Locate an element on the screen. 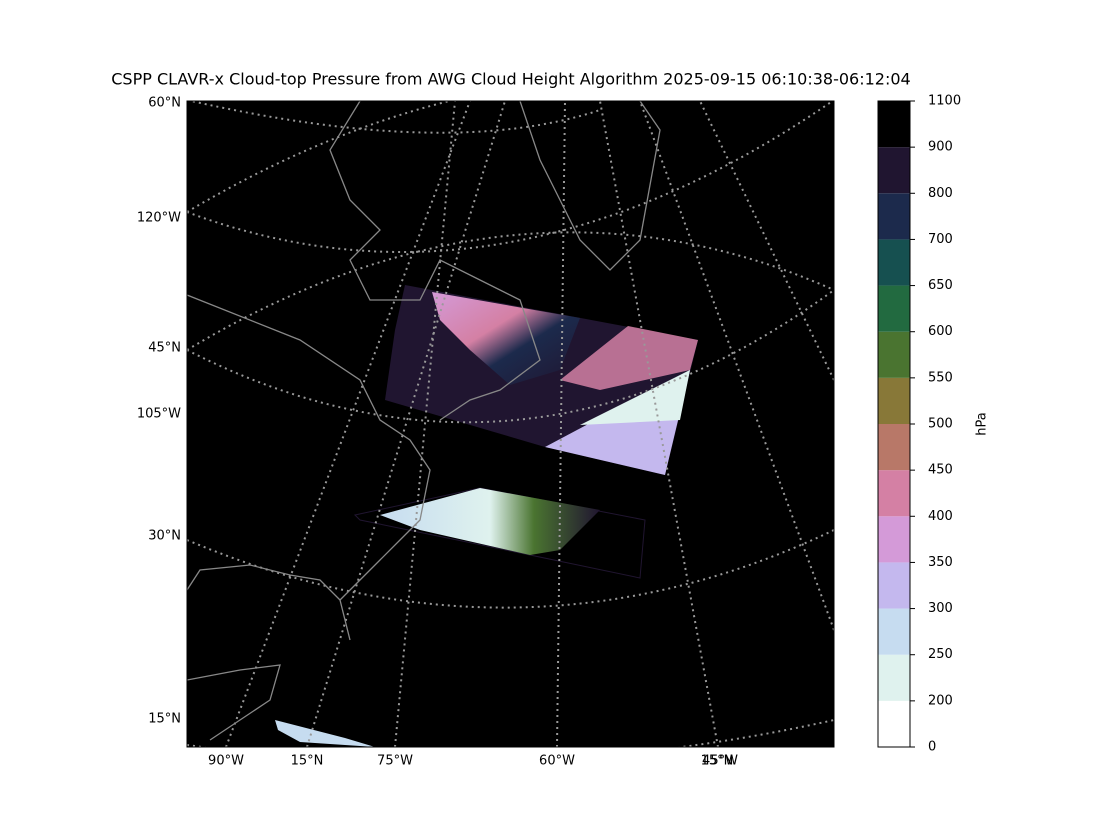 This screenshot has width=1120, height=840. swath is located at coordinates (325, 733).